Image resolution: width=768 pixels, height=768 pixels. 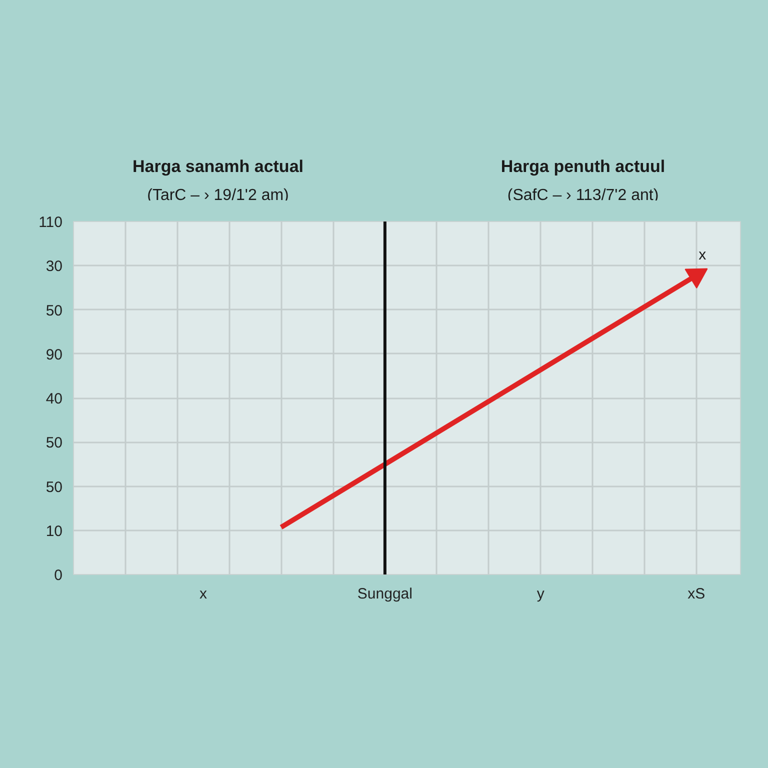 I want to click on text: x, so click(x=702, y=255).